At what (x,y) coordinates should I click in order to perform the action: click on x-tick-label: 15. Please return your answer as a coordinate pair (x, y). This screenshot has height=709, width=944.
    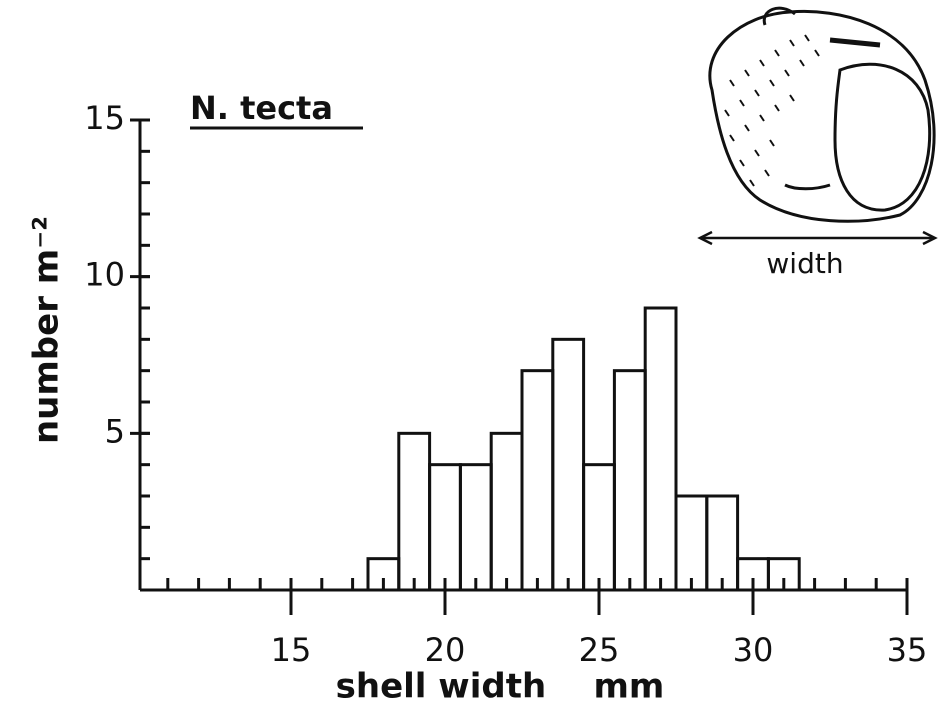
    Looking at the image, I should click on (291, 650).